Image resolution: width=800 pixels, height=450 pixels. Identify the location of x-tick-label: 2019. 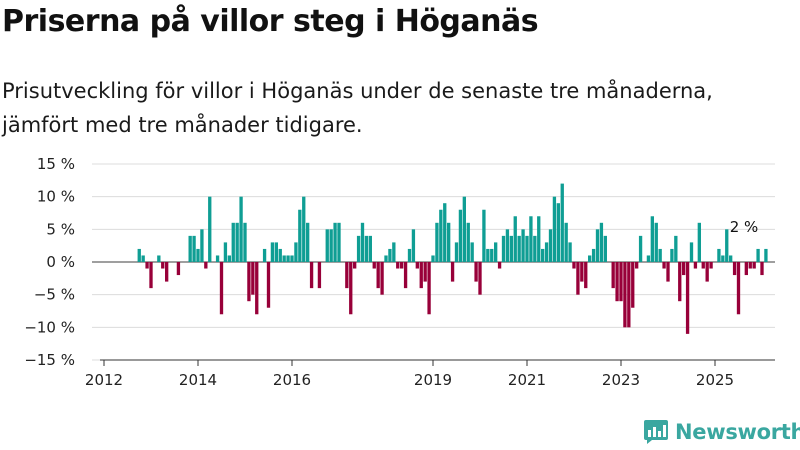
(433, 380).